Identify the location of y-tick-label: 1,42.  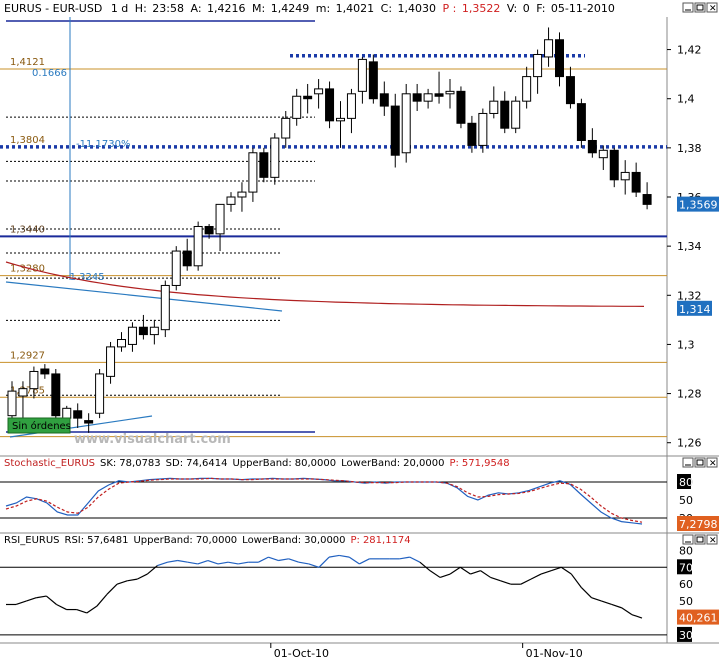
(689, 50).